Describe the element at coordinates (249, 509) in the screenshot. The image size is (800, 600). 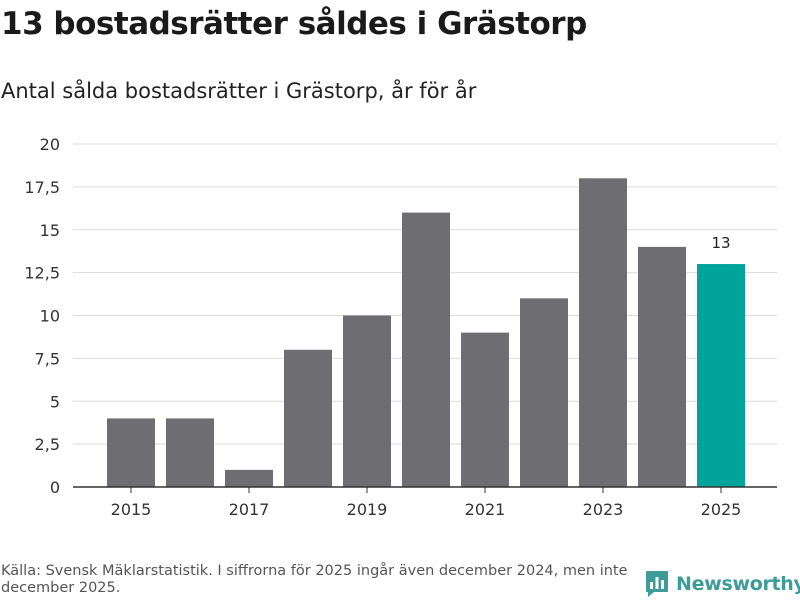
I see `x-tick-label: 2017` at that location.